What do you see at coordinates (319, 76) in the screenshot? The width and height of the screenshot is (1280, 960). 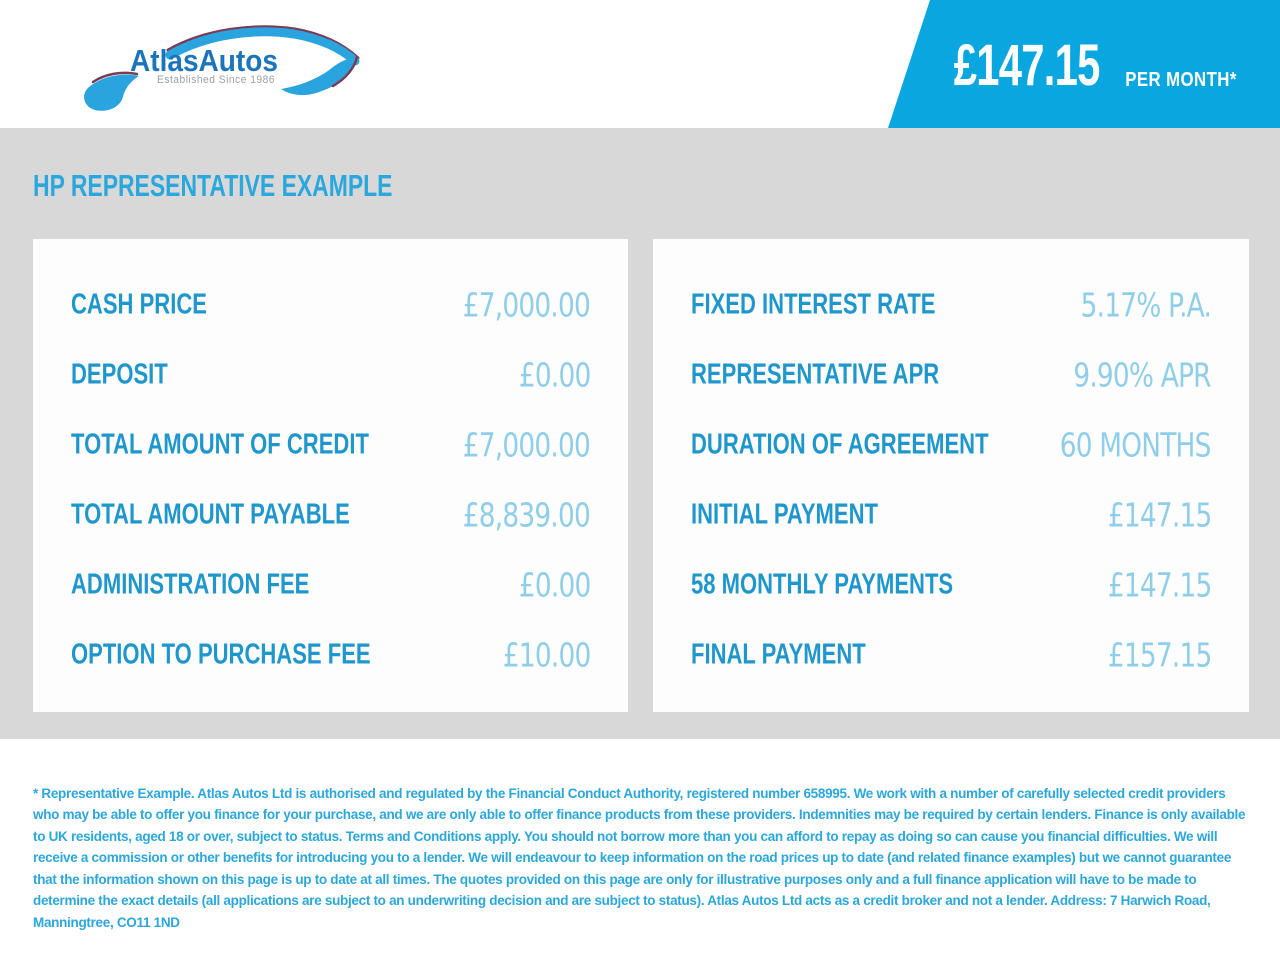 I see `car-rear-icon` at bounding box center [319, 76].